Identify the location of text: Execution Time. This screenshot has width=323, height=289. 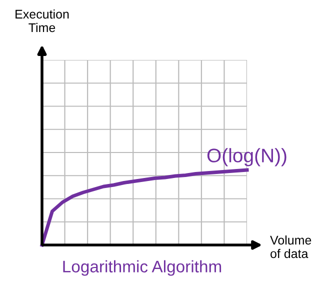
(42, 20).